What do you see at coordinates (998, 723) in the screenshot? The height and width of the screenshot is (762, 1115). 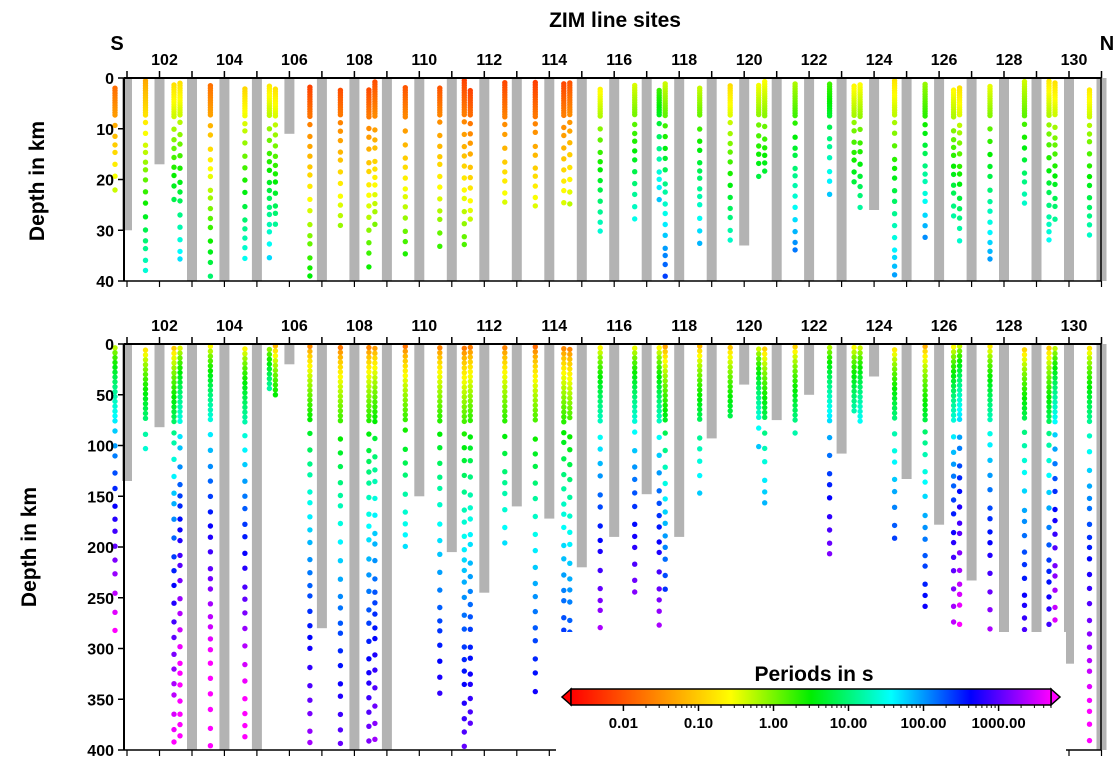 I see `colorbar-tick-label: 1000.00` at bounding box center [998, 723].